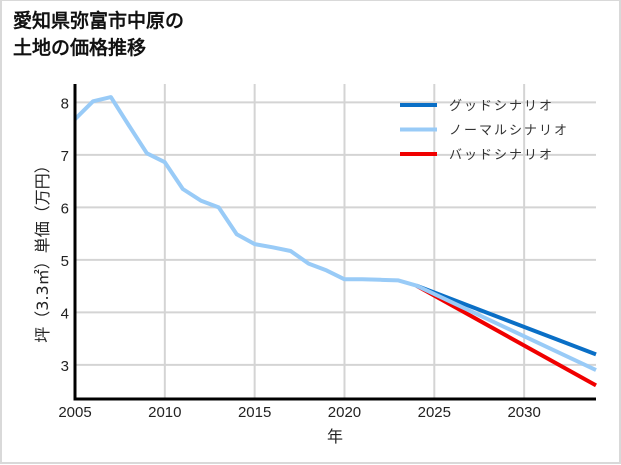 The width and height of the screenshot is (621, 465). What do you see at coordinates (501, 106) in the screenshot?
I see `legend-label: グッドシナリオ` at bounding box center [501, 106].